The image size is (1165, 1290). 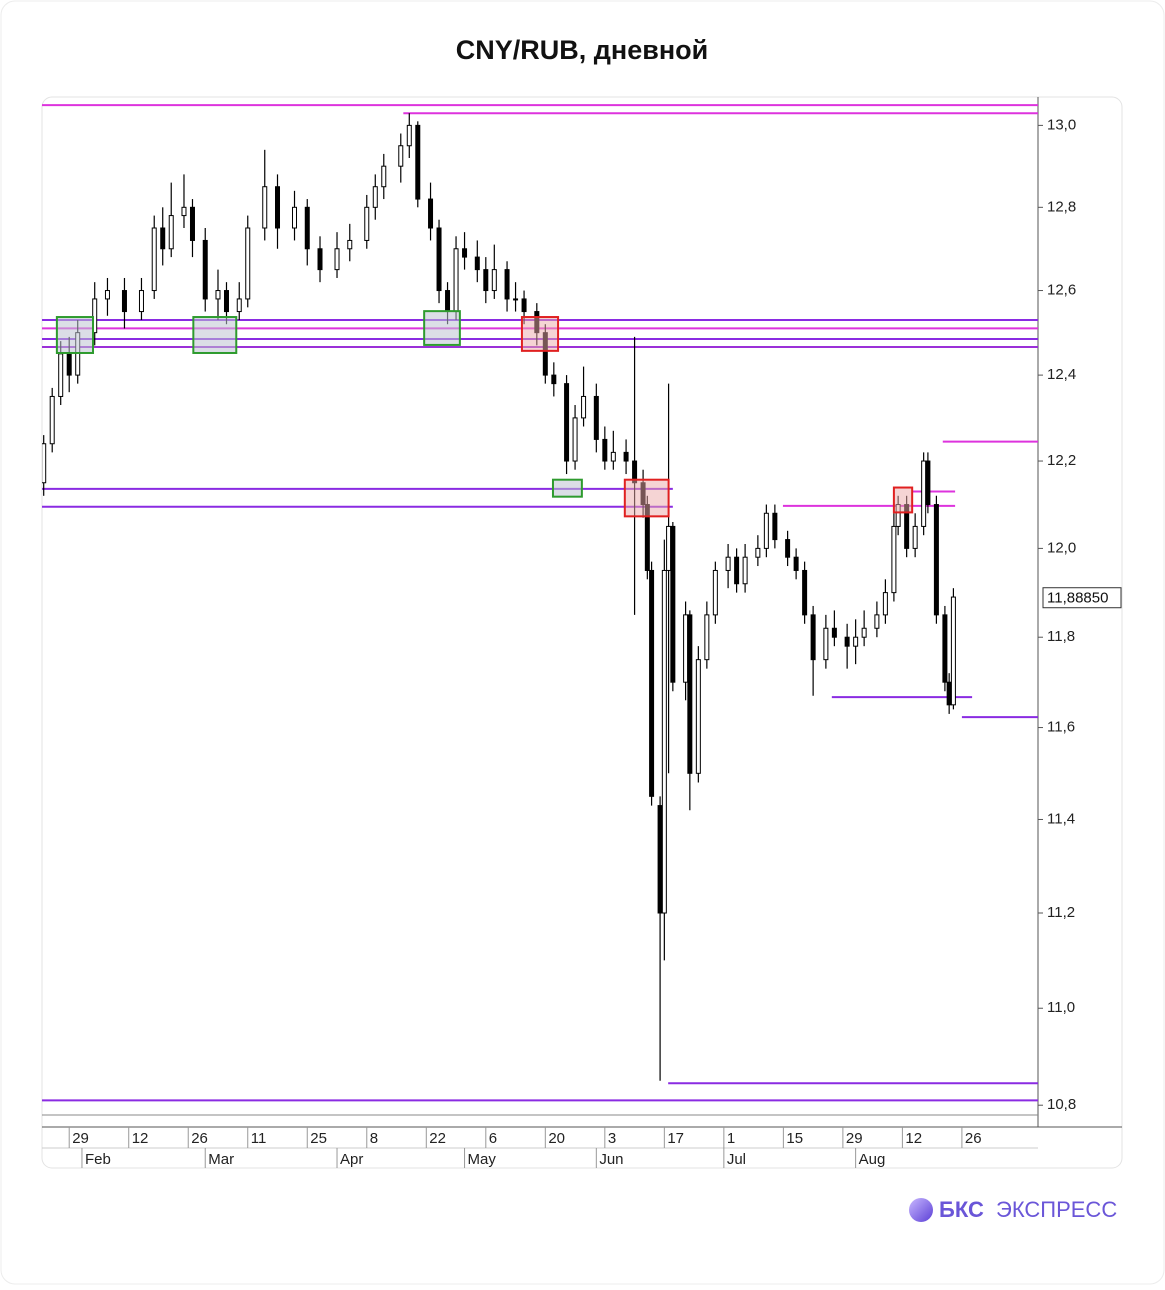 What do you see at coordinates (1082, 598) in the screenshot?
I see `last-price-box` at bounding box center [1082, 598].